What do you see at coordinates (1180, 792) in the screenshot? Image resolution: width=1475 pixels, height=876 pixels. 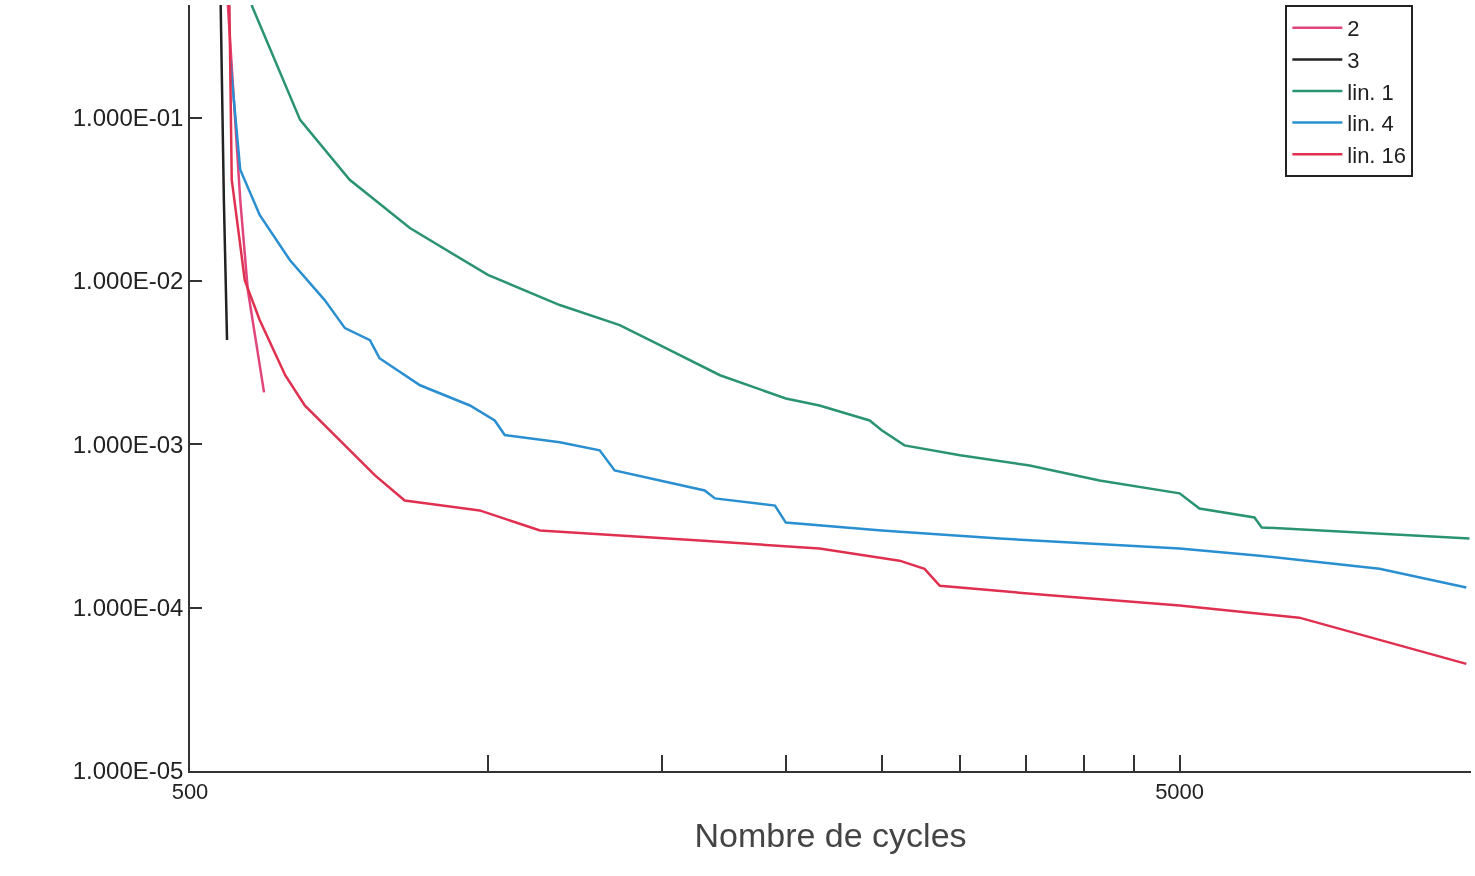 I see `x-tick-label: 5000` at bounding box center [1180, 792].